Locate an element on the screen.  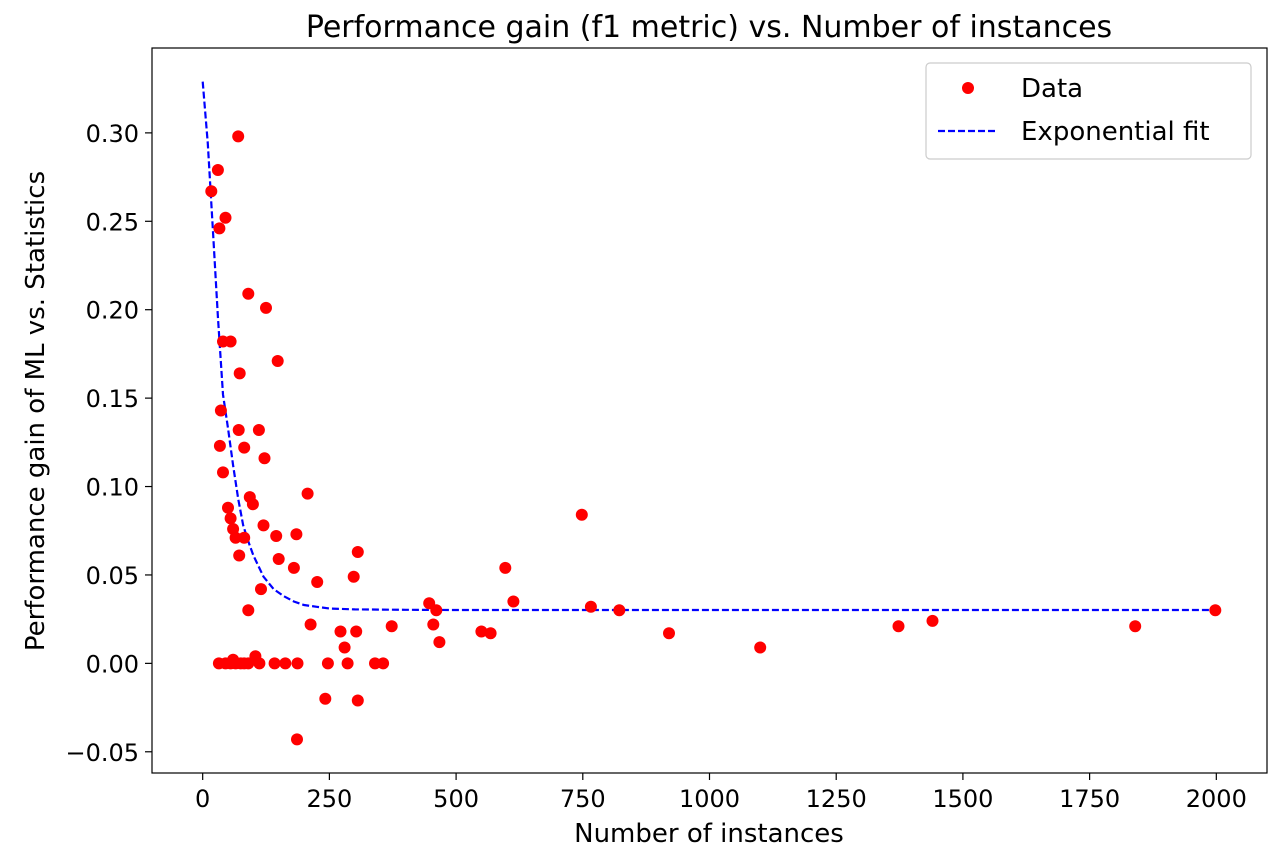
legend-label-fit: Exponential fit is located at coordinates (1115, 132).